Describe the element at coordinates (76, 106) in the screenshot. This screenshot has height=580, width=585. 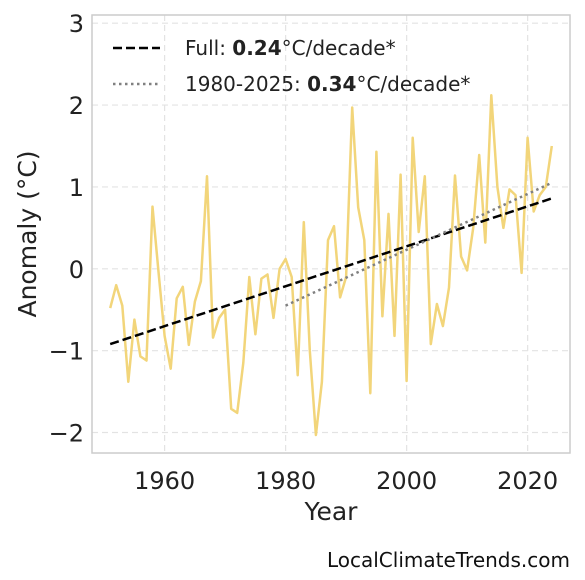
I see `y-tick-2: 2` at that location.